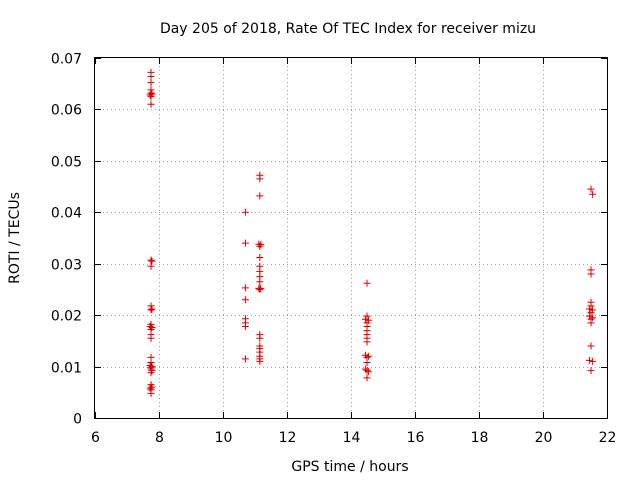 The height and width of the screenshot is (480, 640). What do you see at coordinates (66, 266) in the screenshot?
I see `y-tick-label: 0.03` at bounding box center [66, 266].